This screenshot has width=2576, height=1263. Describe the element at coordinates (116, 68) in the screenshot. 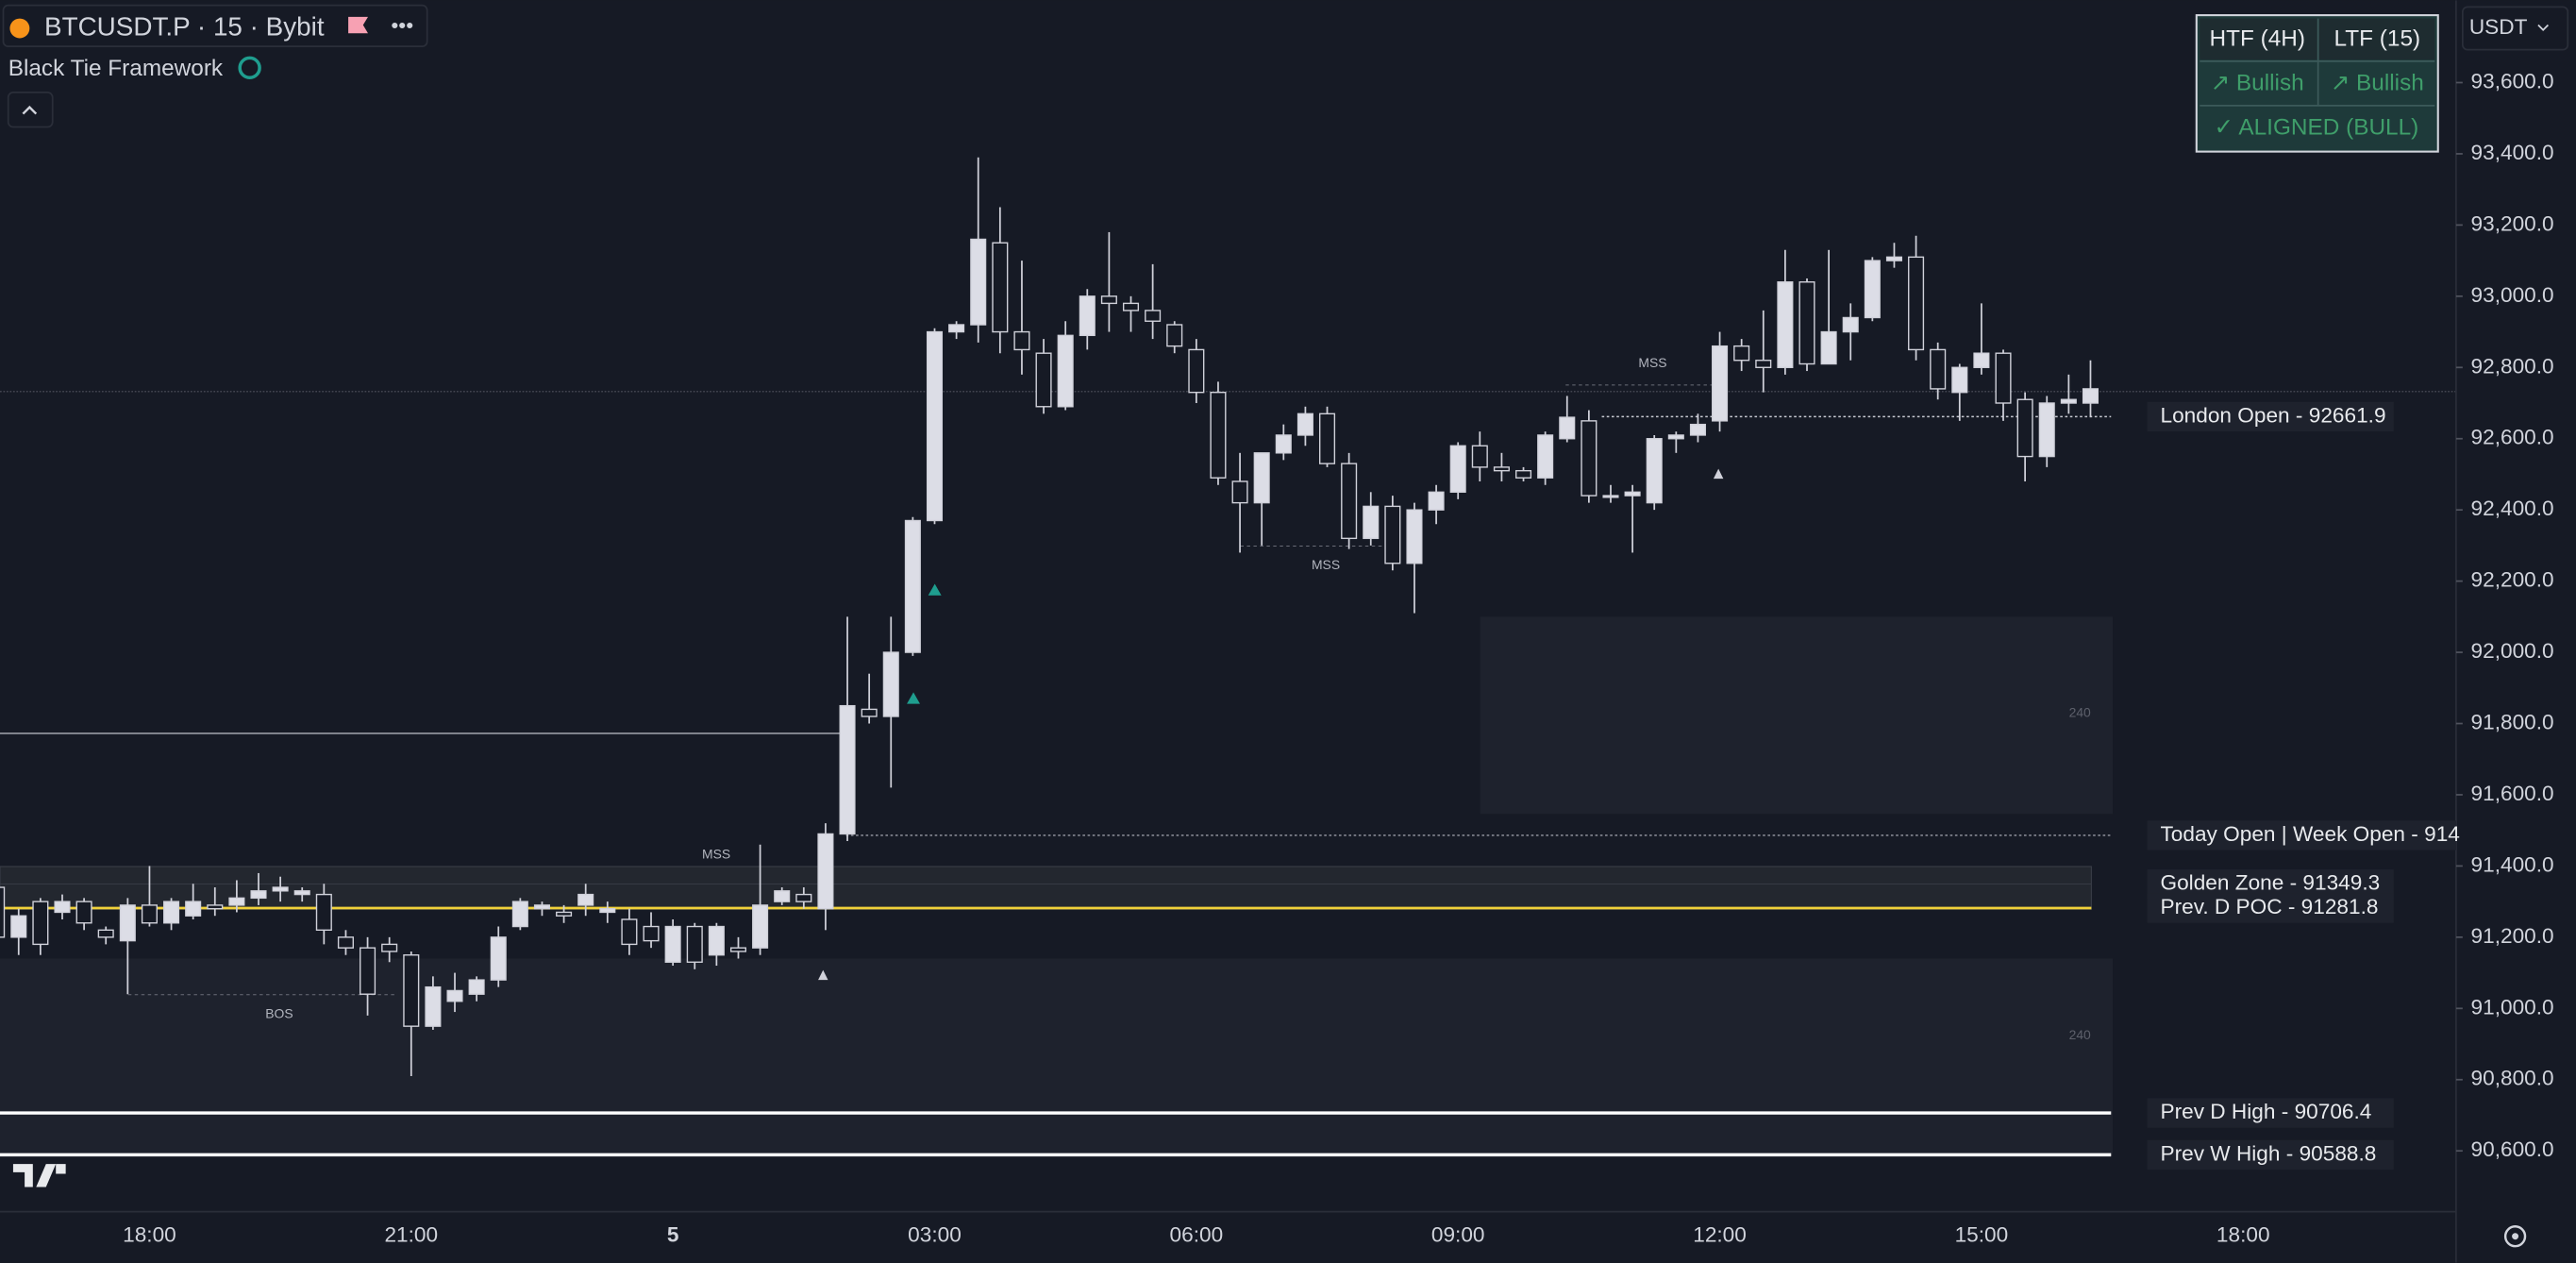

I see `indicator-name: Black Tie Framework` at that location.